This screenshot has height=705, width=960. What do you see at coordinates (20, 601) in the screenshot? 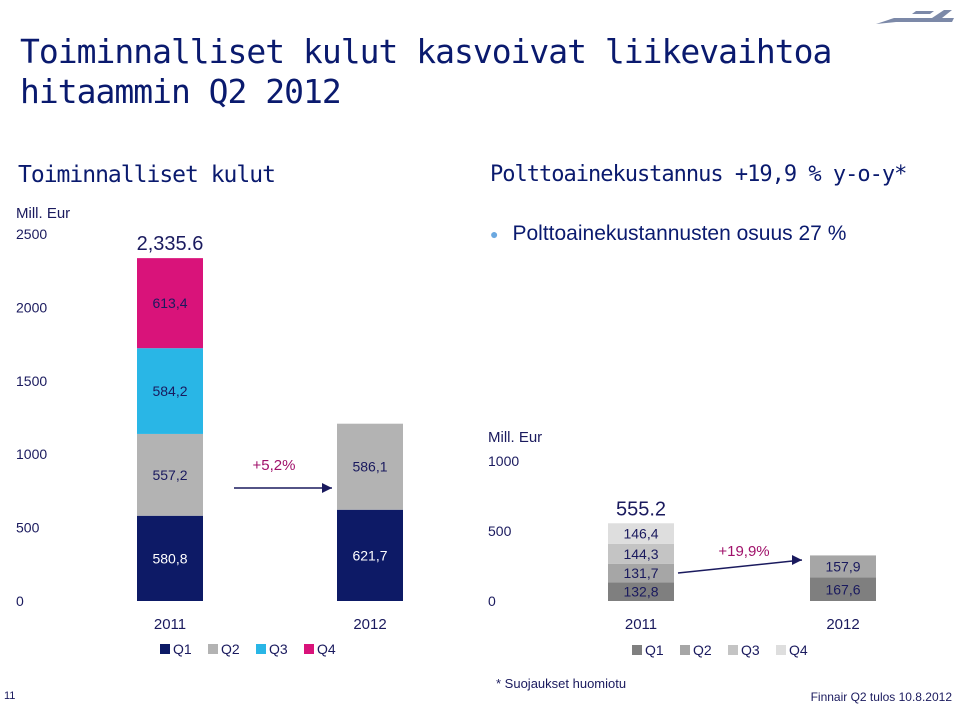
I see `chart1-ytick: 0` at bounding box center [20, 601].